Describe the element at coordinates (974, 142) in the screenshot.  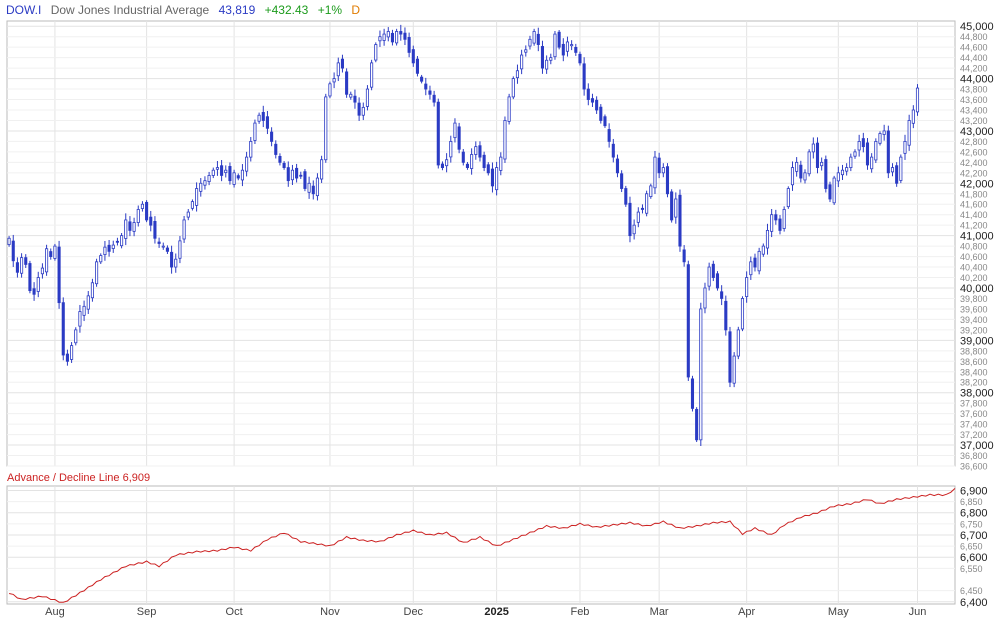
I see `price-minor-tick-label: 42,800` at that location.